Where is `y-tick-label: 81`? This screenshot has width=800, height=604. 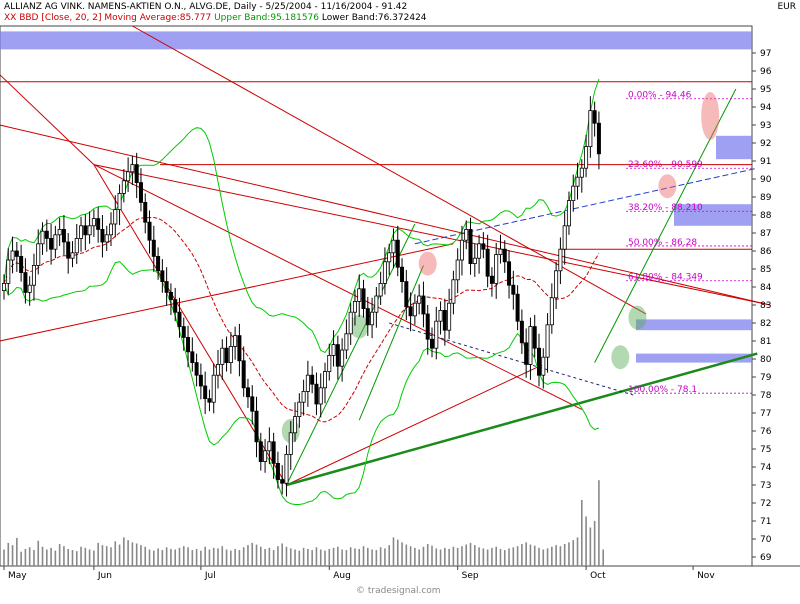
y-tick-label: 81 is located at coordinates (765, 342).